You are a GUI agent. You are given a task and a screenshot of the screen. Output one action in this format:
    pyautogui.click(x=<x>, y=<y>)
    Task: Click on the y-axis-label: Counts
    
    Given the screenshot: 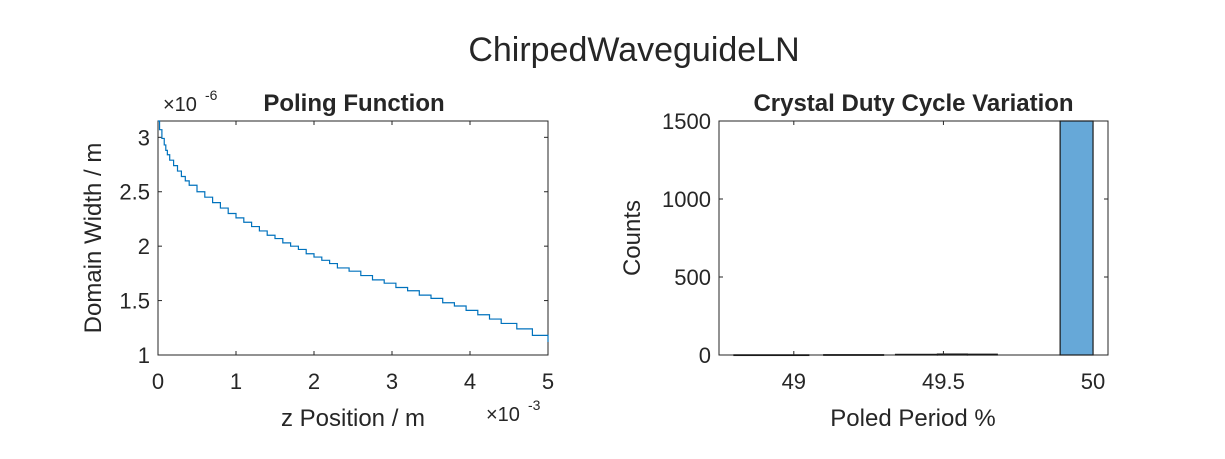 What is the action you would take?
    pyautogui.click(x=632, y=238)
    